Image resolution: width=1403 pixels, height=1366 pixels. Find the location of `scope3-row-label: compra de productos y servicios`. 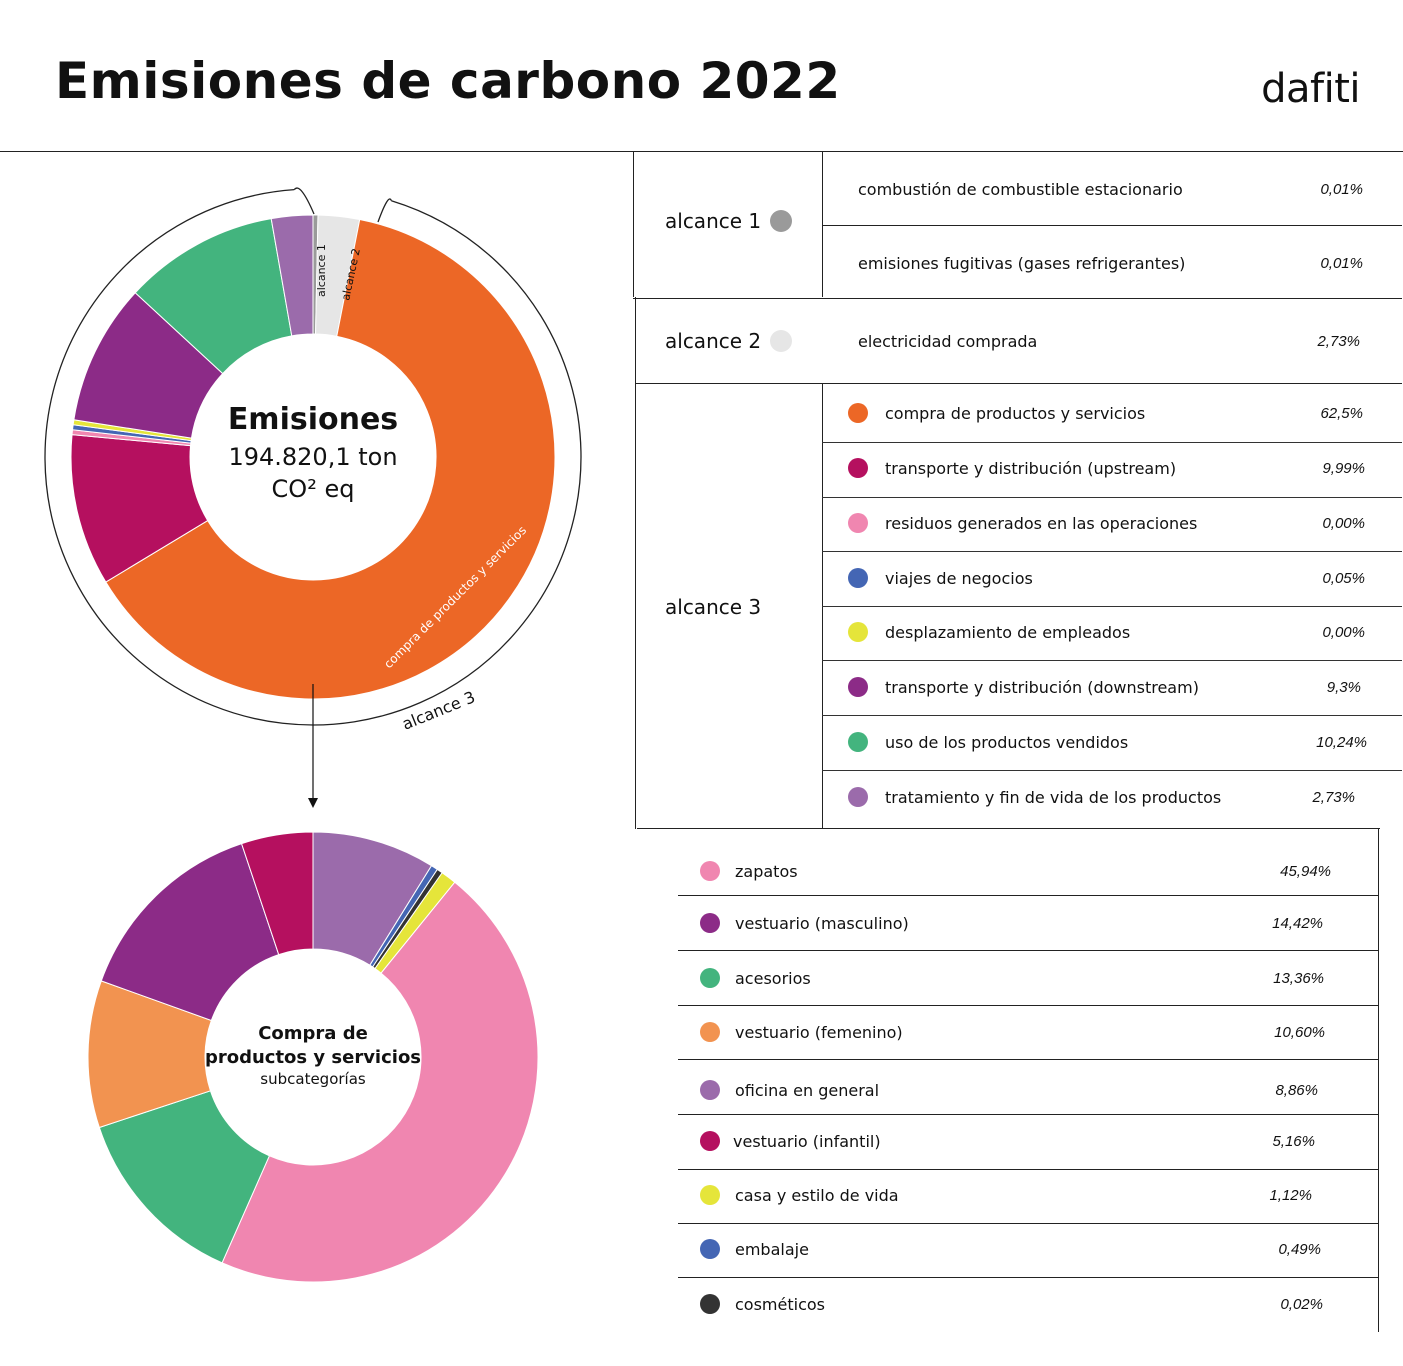

scope3-row-label: compra de productos y servicios is located at coordinates (1015, 413).